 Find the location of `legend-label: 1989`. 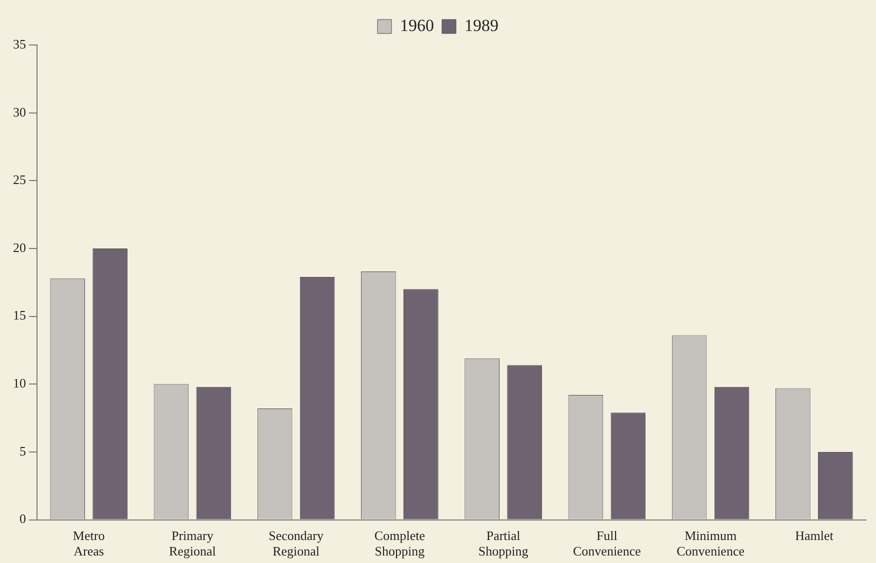

legend-label: 1989 is located at coordinates (481, 25).